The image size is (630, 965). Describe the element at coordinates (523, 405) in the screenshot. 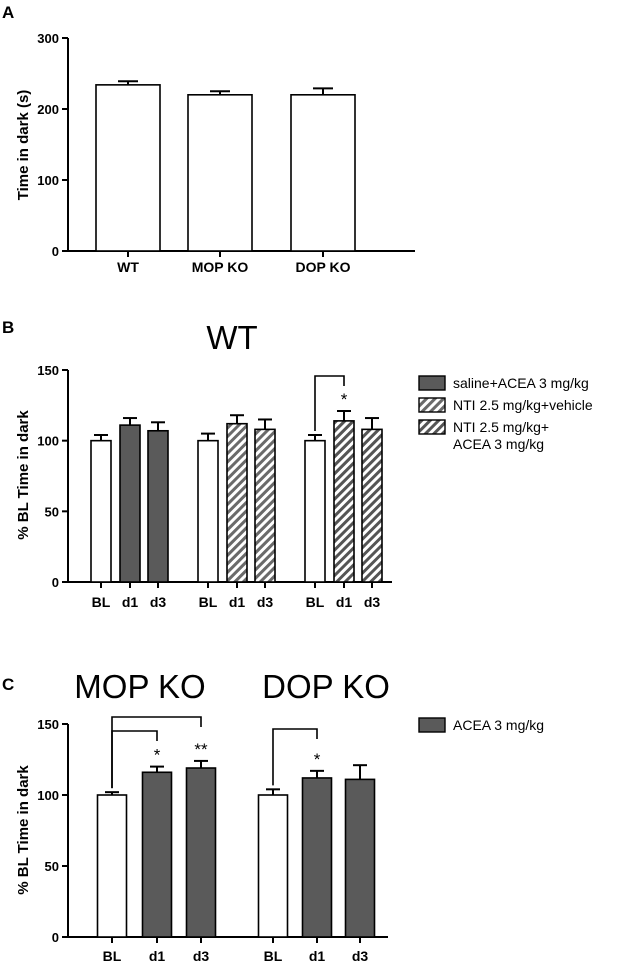

I see `legend-label: NTI 2.5 mg/kg+vehicle` at that location.